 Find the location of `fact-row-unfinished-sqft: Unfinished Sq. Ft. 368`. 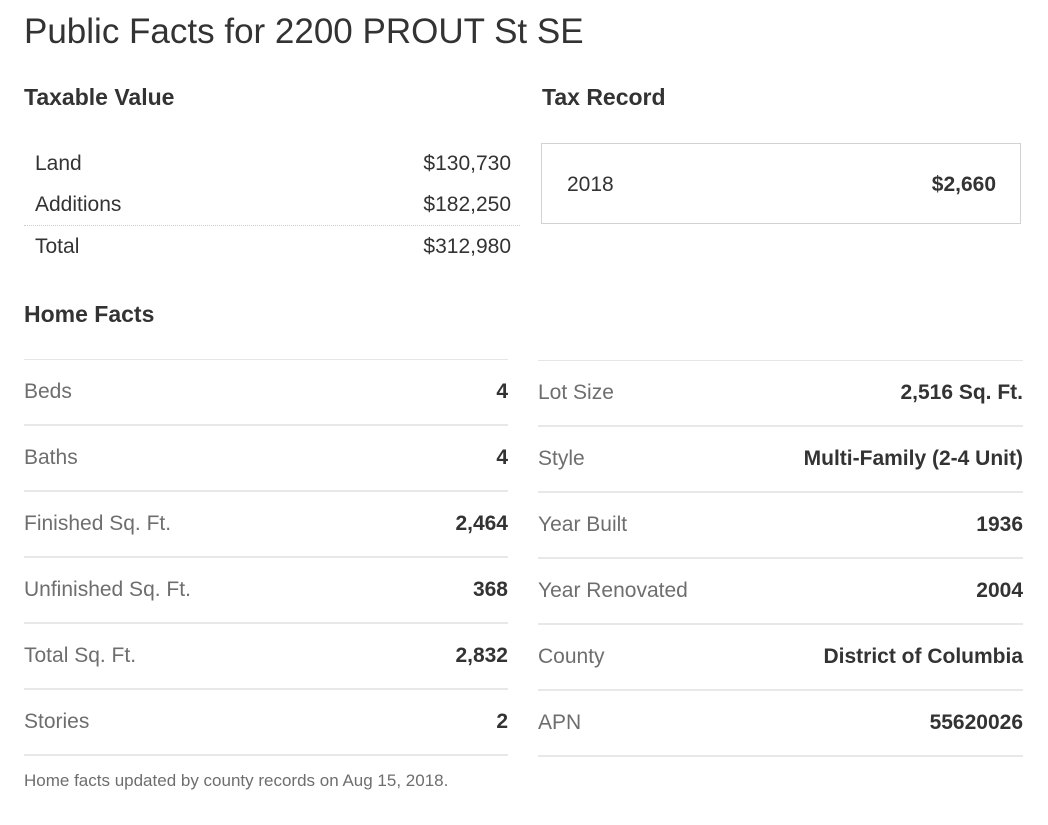

fact-row-unfinished-sqft: Unfinished Sq. Ft. 368 is located at coordinates (266, 591).